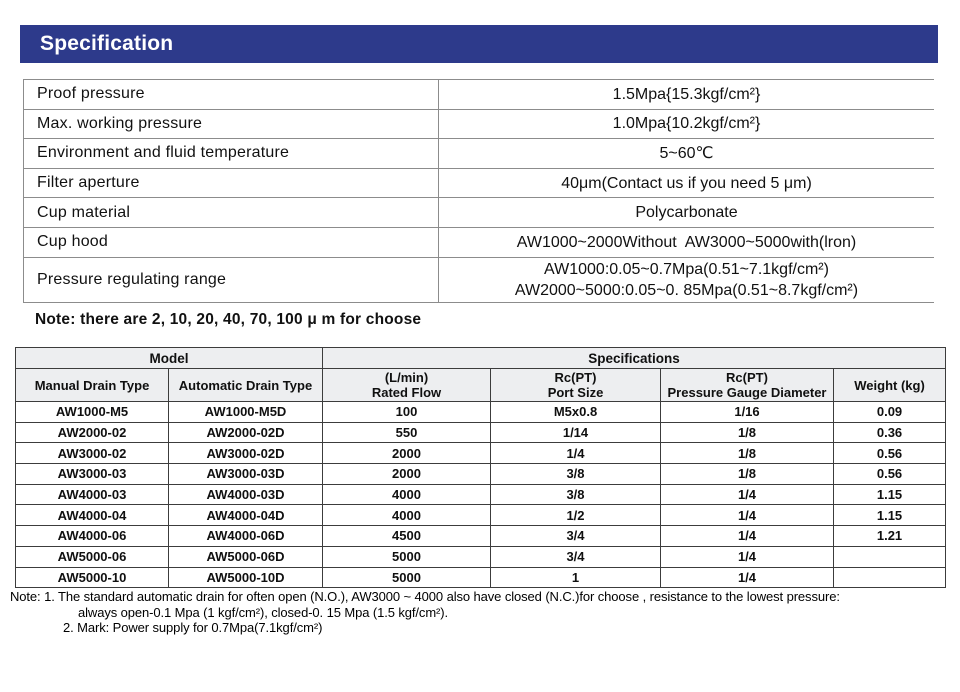 This screenshot has width=960, height=692. I want to click on spec-value-line-1: AW1000~2000Without AW3000~5000with(lron), so click(686, 242).